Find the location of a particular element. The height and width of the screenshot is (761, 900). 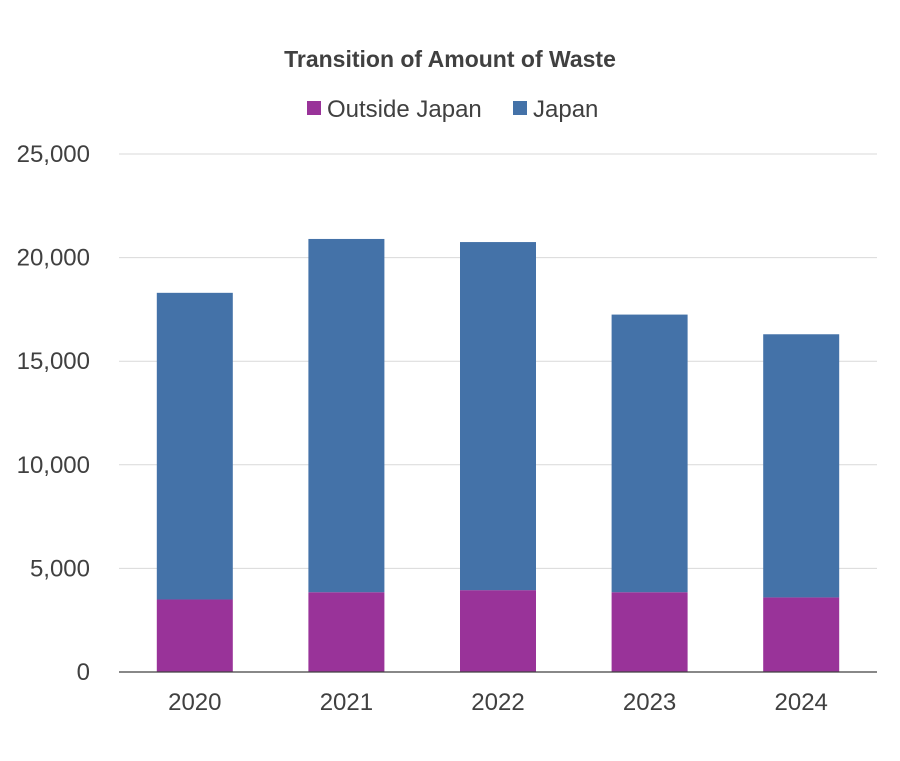

y-tick-label: 20,000 is located at coordinates (53, 258).